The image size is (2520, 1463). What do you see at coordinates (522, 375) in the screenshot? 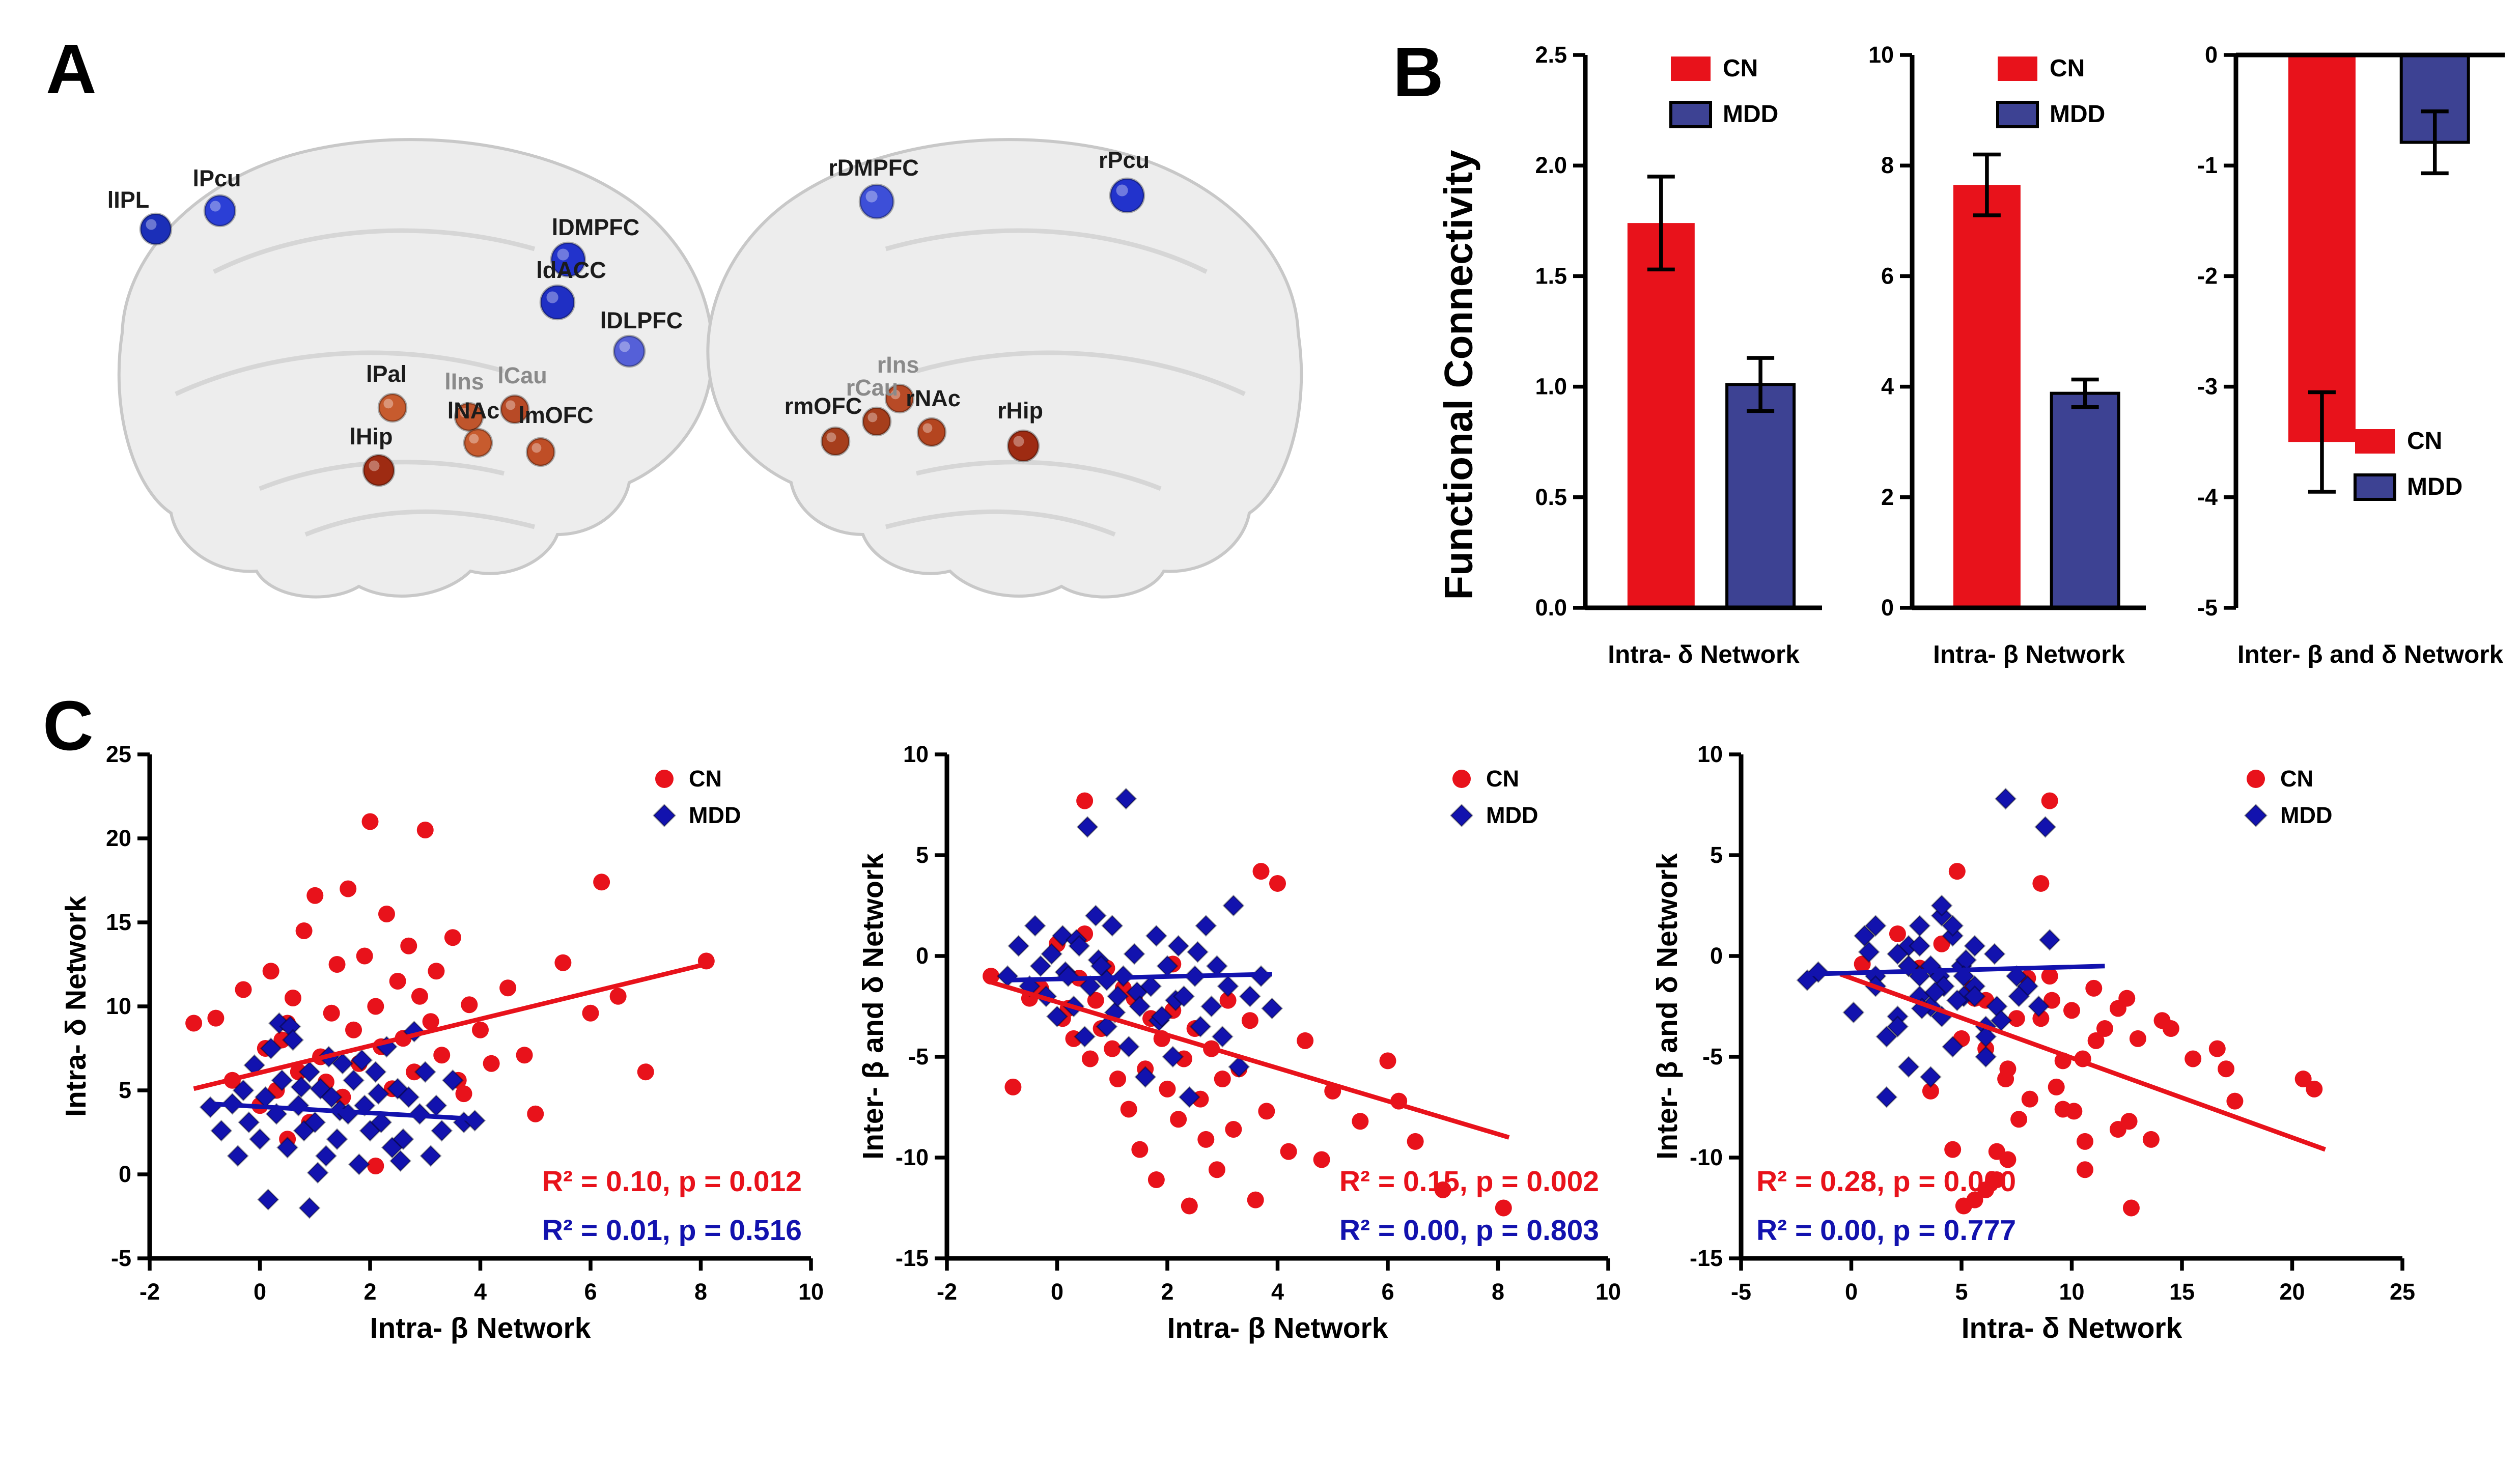
I see `chart-text: lCau` at bounding box center [522, 375].